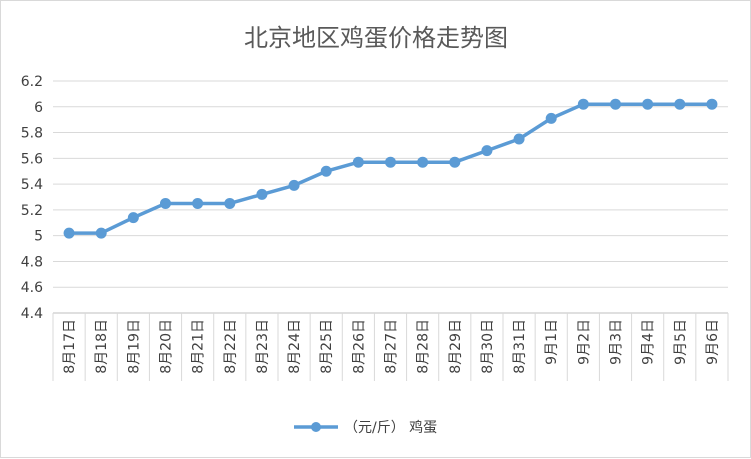 This screenshot has width=751, height=459. What do you see at coordinates (316, 427) in the screenshot?
I see `legend-marker` at bounding box center [316, 427].